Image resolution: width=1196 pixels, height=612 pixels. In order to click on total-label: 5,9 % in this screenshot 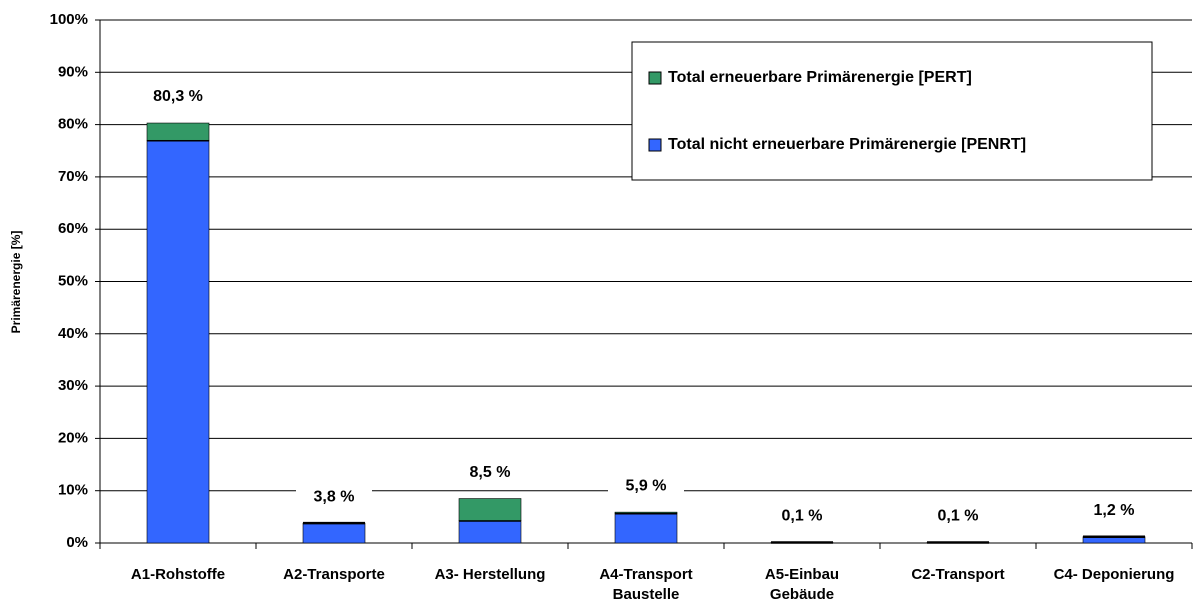, I will do `click(646, 485)`.